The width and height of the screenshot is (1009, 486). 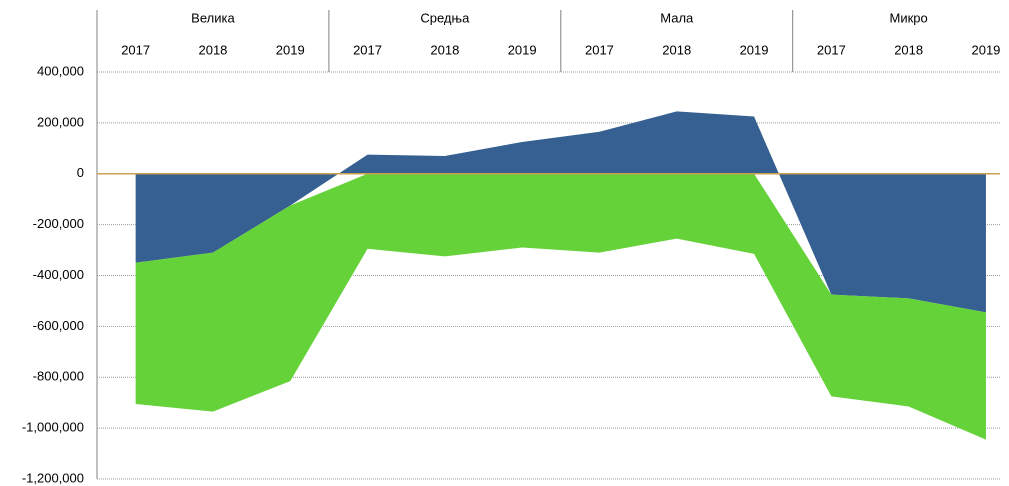 I want to click on y-tick-label: 400,000, so click(x=60, y=70).